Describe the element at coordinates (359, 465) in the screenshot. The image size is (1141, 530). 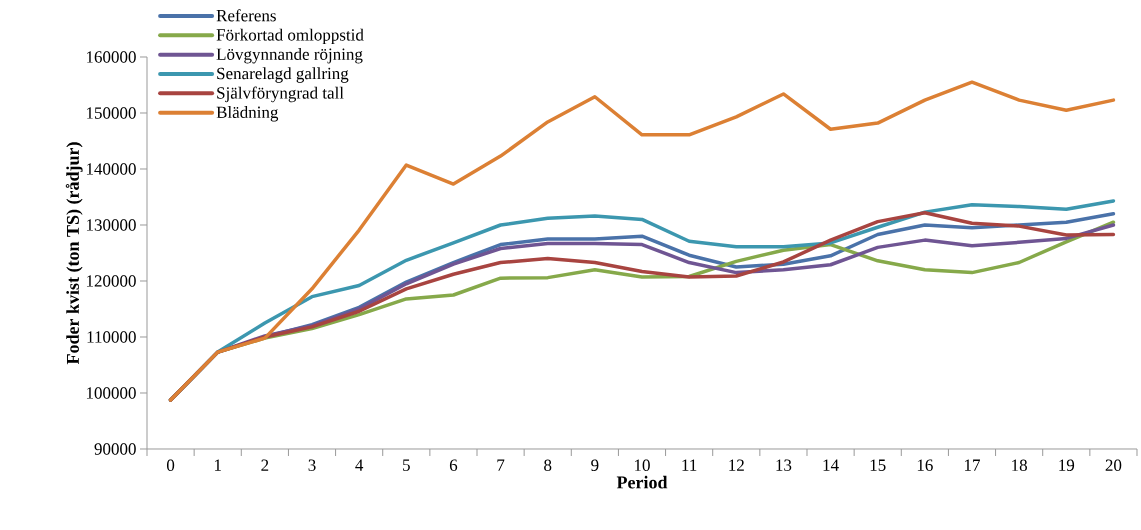
I see `x-tick-label: 4` at that location.